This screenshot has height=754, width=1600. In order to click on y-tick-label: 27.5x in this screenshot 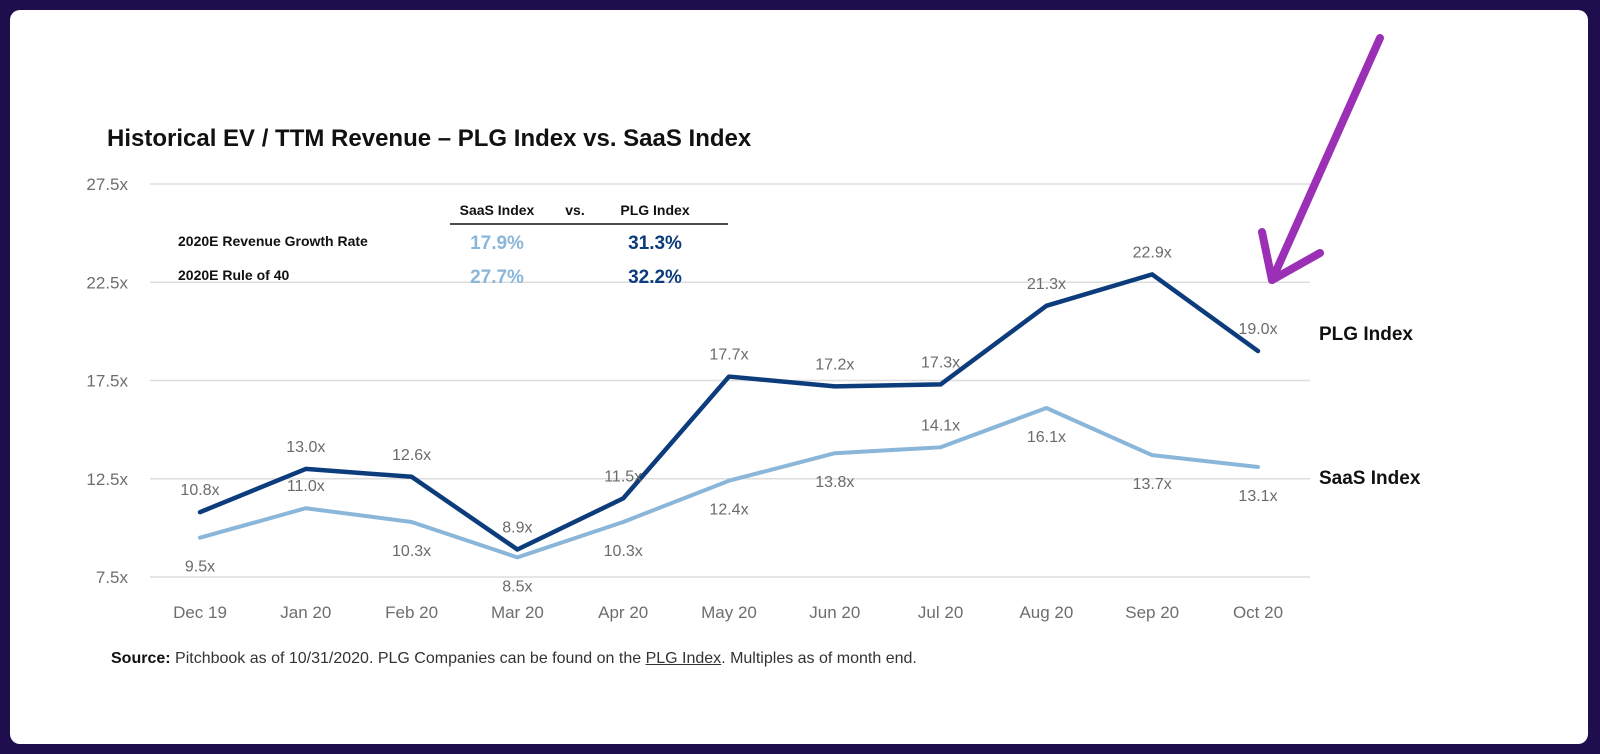, I will do `click(107, 184)`.